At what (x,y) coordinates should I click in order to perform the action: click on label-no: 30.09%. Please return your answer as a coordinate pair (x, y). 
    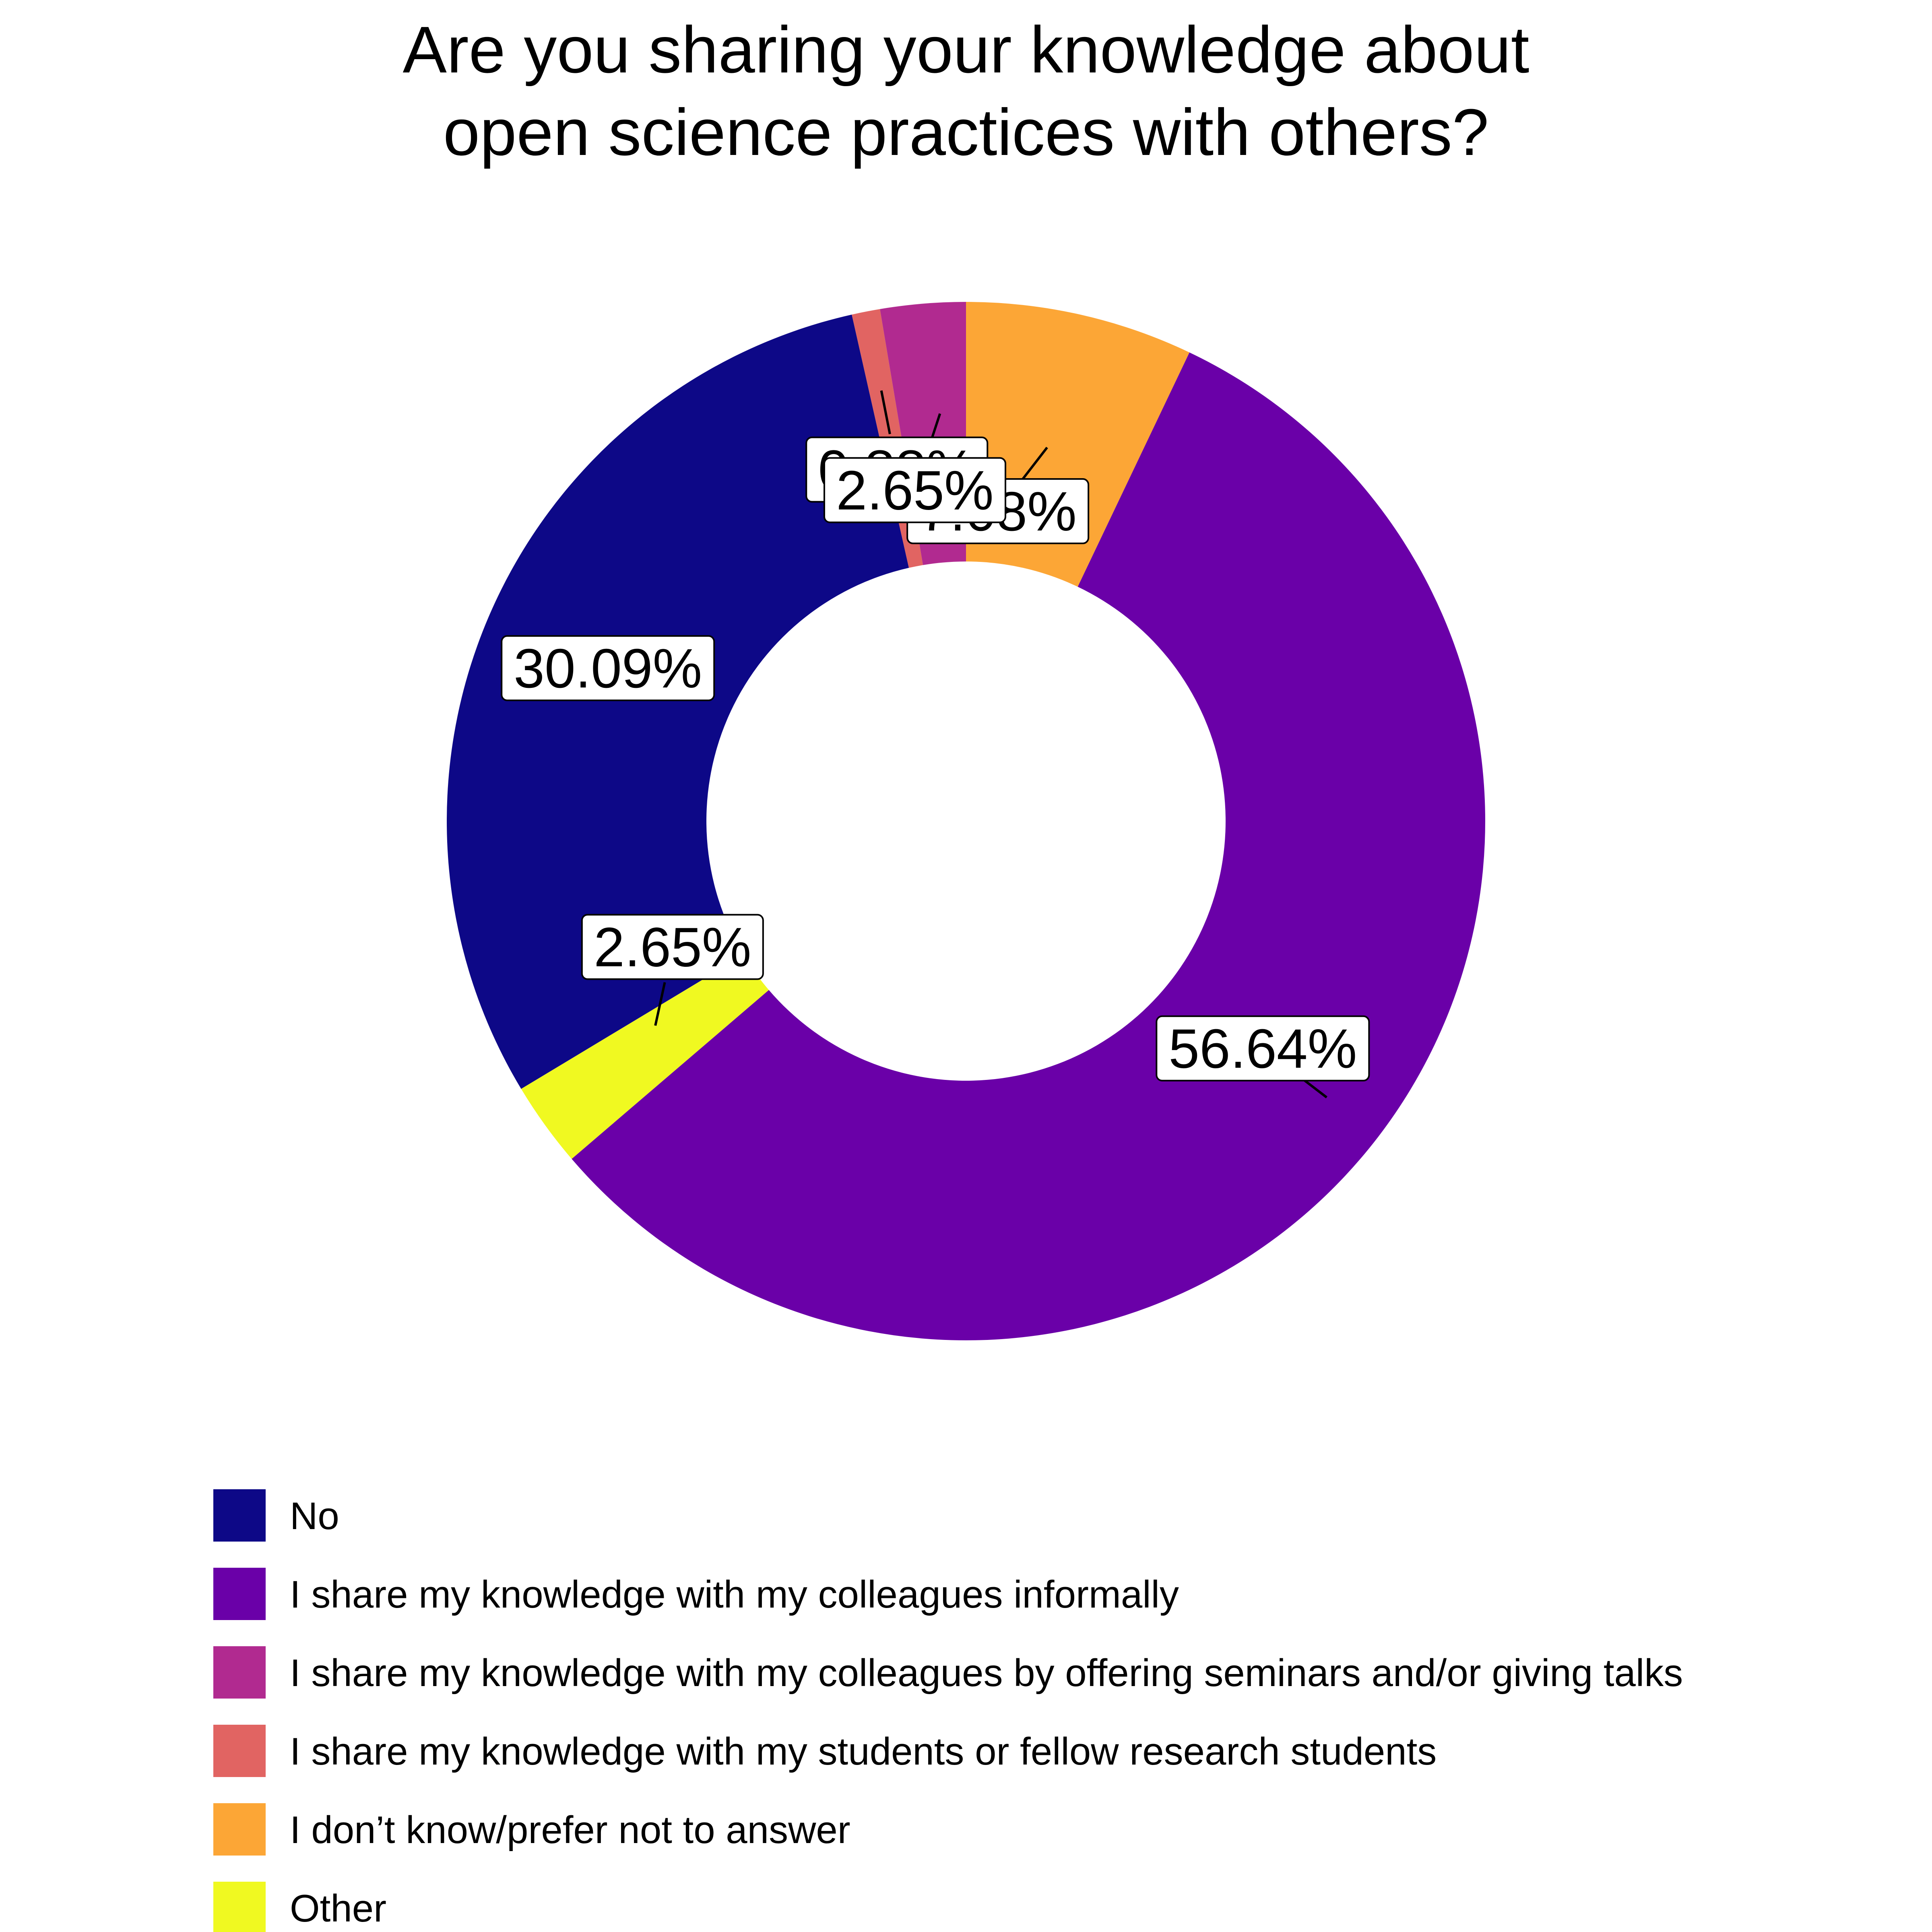
    Looking at the image, I should click on (608, 668).